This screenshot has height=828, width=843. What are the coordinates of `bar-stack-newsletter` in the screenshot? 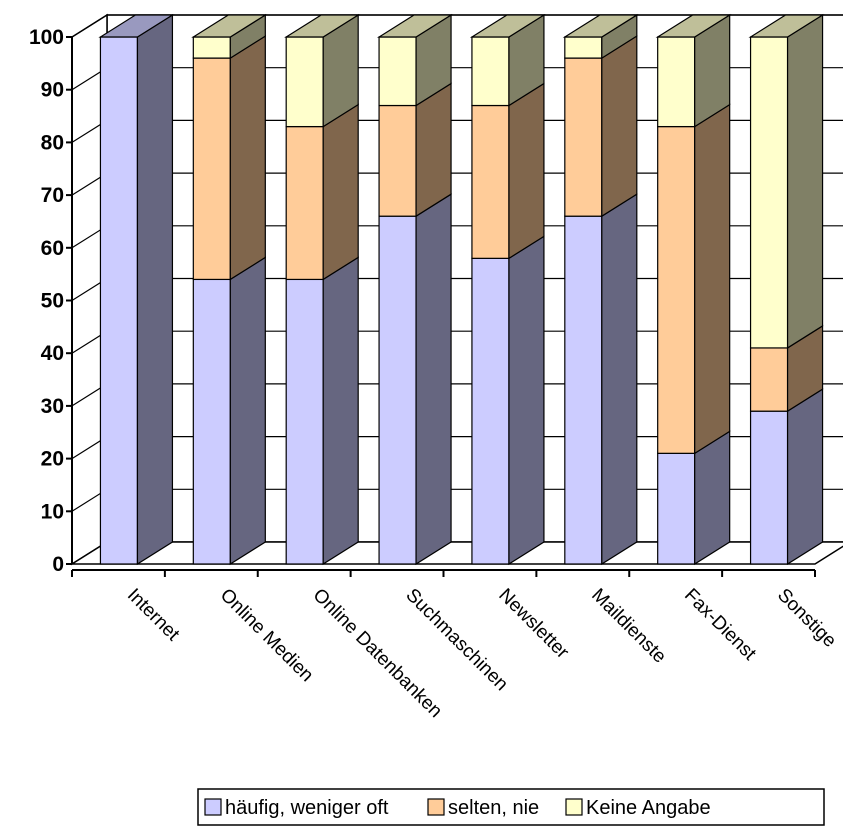 It's located at (508, 289).